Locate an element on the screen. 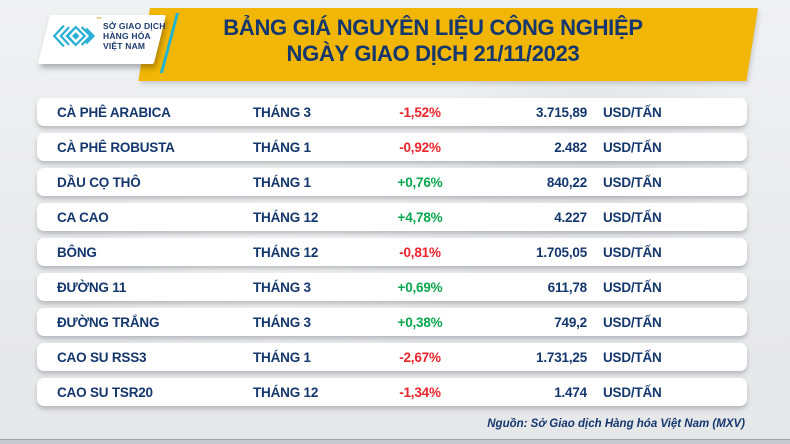  mxv-logo: ™ SỞ GIAO DỊCH HÀNG HÓA VIỆT NAM is located at coordinates (109, 34).